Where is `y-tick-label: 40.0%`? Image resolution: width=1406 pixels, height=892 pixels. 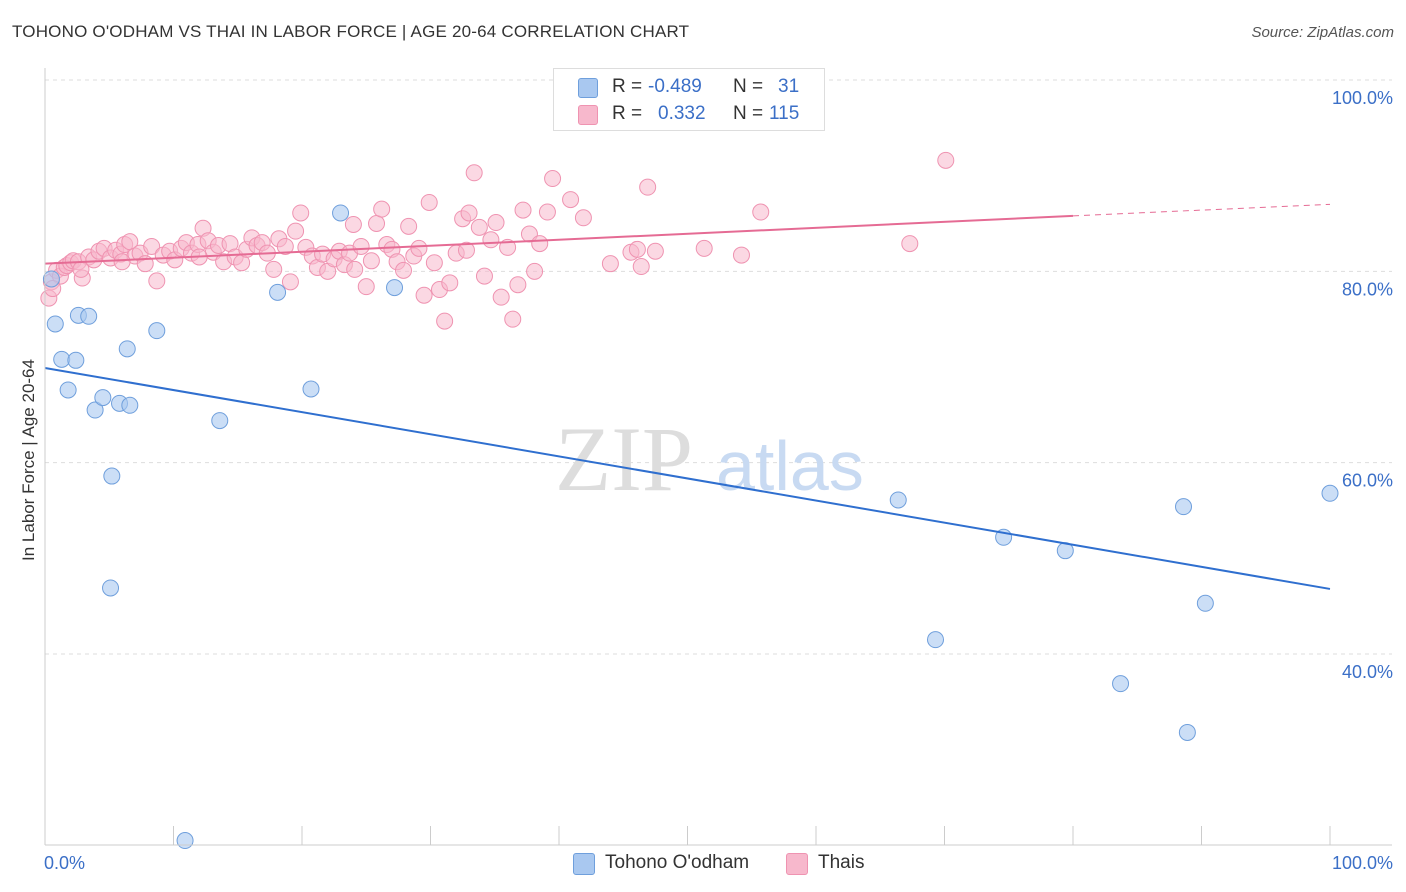 y-tick-label: 40.0% is located at coordinates (1367, 672).